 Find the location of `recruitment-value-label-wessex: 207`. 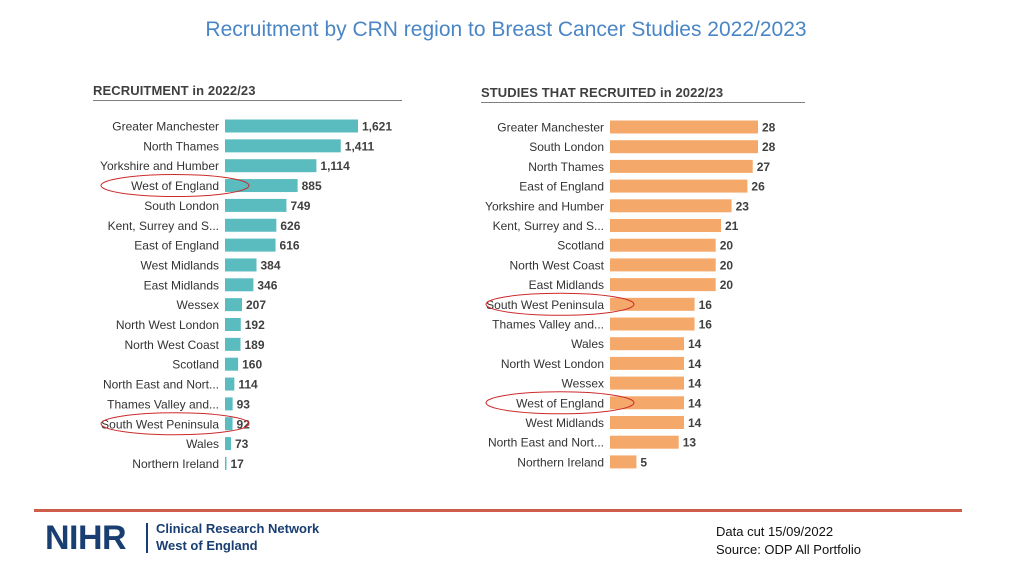

recruitment-value-label-wessex: 207 is located at coordinates (256, 305).